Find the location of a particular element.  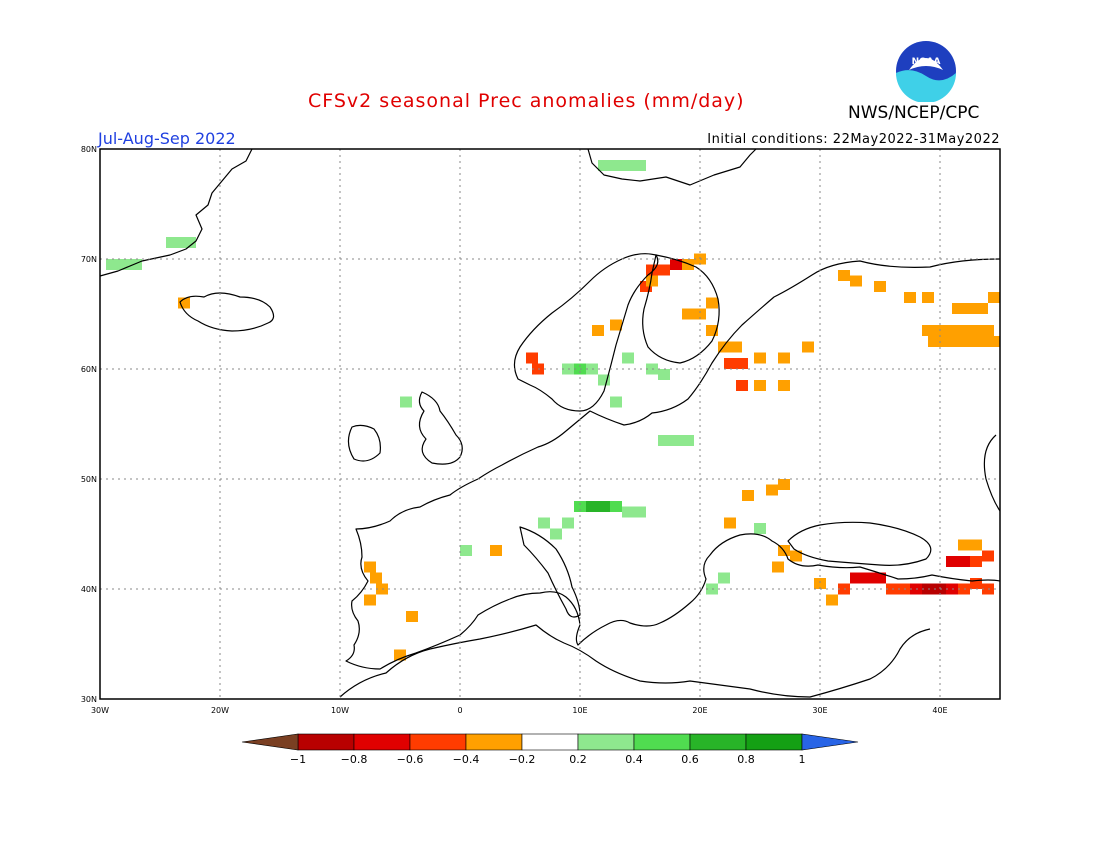

latitude-labels: 80N 70N 60N 50N 40N 30N is located at coordinates (89, 424).